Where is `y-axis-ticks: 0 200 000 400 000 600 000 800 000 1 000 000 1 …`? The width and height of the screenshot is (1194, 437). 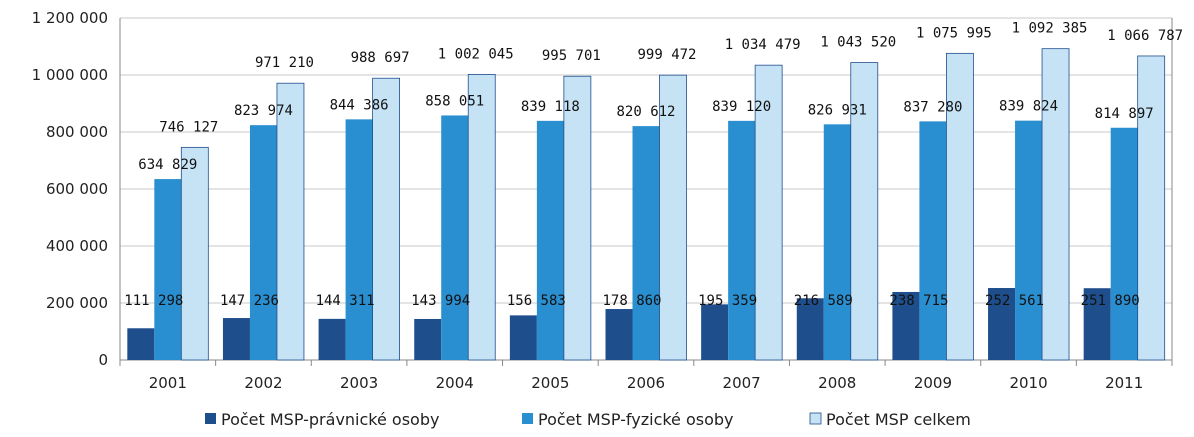 y-axis-ticks: 0 200 000 400 000 600 000 800 000 1 000 000 1 … is located at coordinates (70, 189).